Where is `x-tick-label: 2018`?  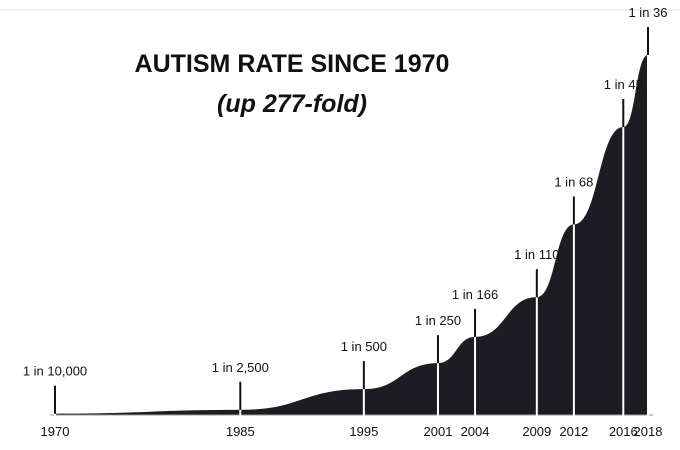
x-tick-label: 2018 is located at coordinates (648, 431).